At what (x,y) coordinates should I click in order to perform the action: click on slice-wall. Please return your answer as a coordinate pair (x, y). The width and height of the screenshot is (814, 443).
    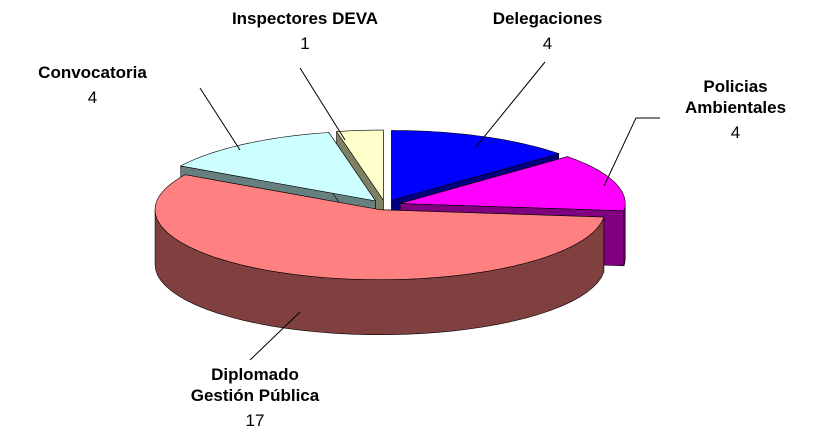
    Looking at the image, I should click on (624, 234).